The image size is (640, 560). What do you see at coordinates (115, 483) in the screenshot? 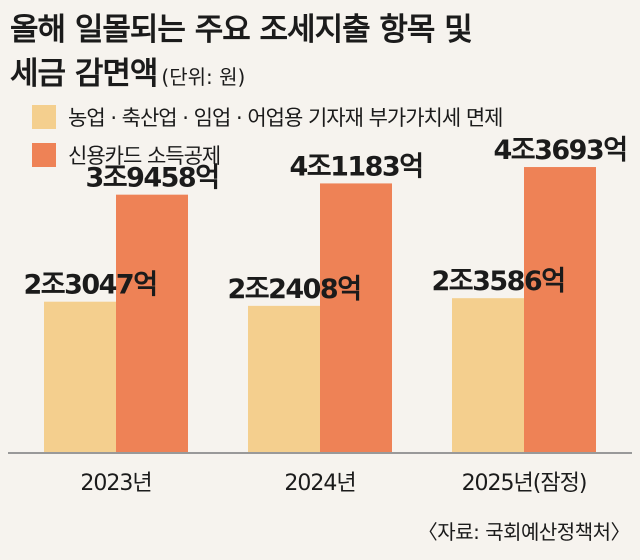
I see `x-tick-label-1: 2023년` at bounding box center [115, 483].